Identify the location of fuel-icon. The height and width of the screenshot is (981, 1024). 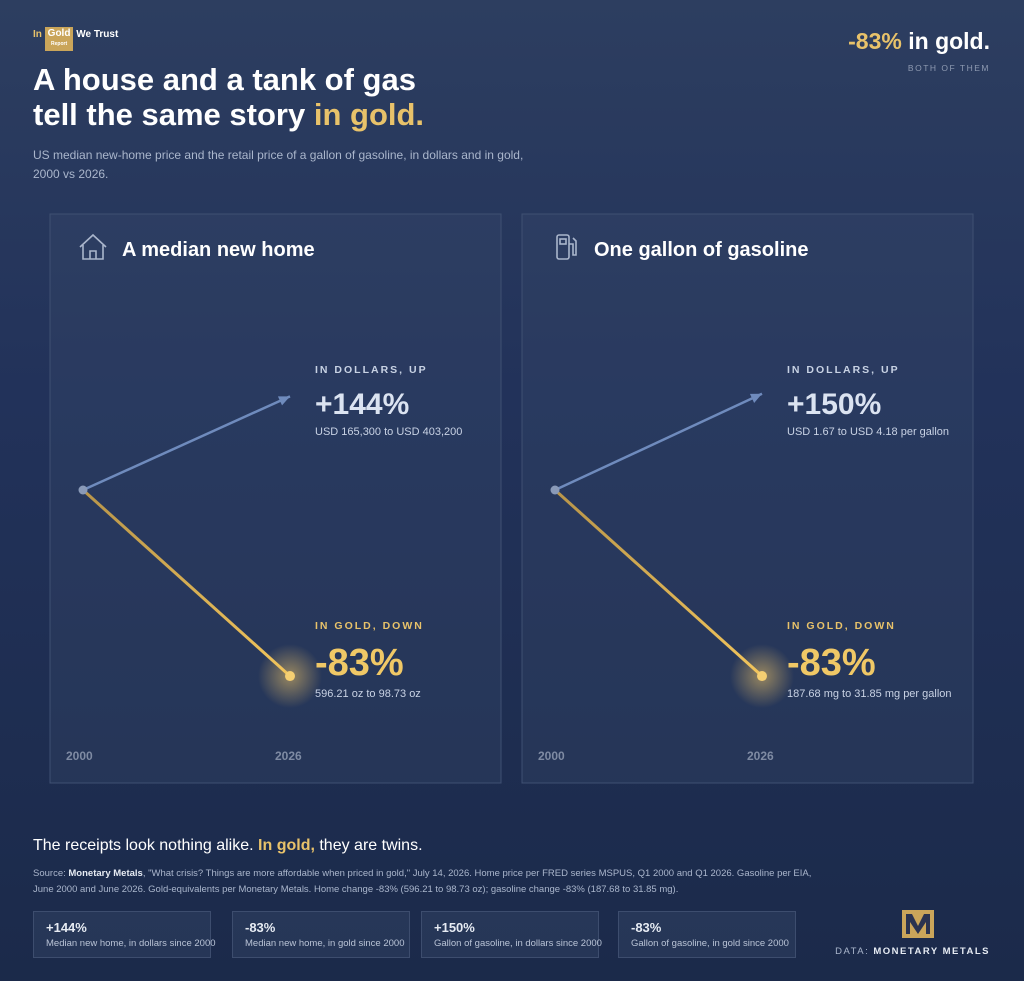
(566, 247).